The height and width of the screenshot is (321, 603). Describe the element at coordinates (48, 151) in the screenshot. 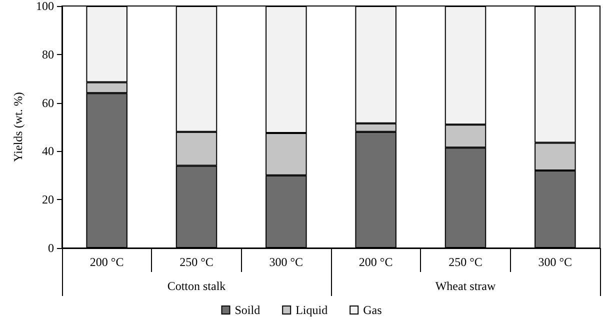

I see `y-tick-label: 40` at that location.